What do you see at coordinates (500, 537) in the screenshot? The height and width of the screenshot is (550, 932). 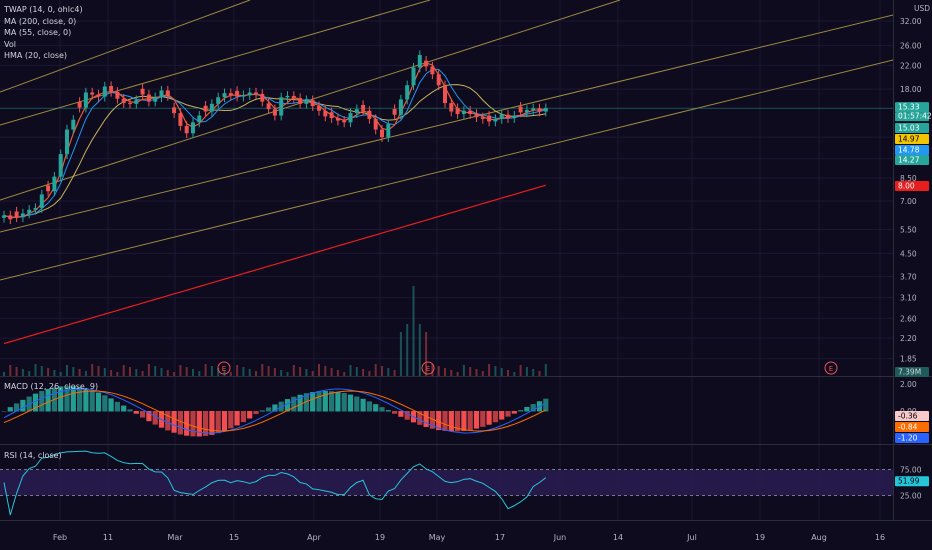 I see `time-axis-label: 17` at bounding box center [500, 537].